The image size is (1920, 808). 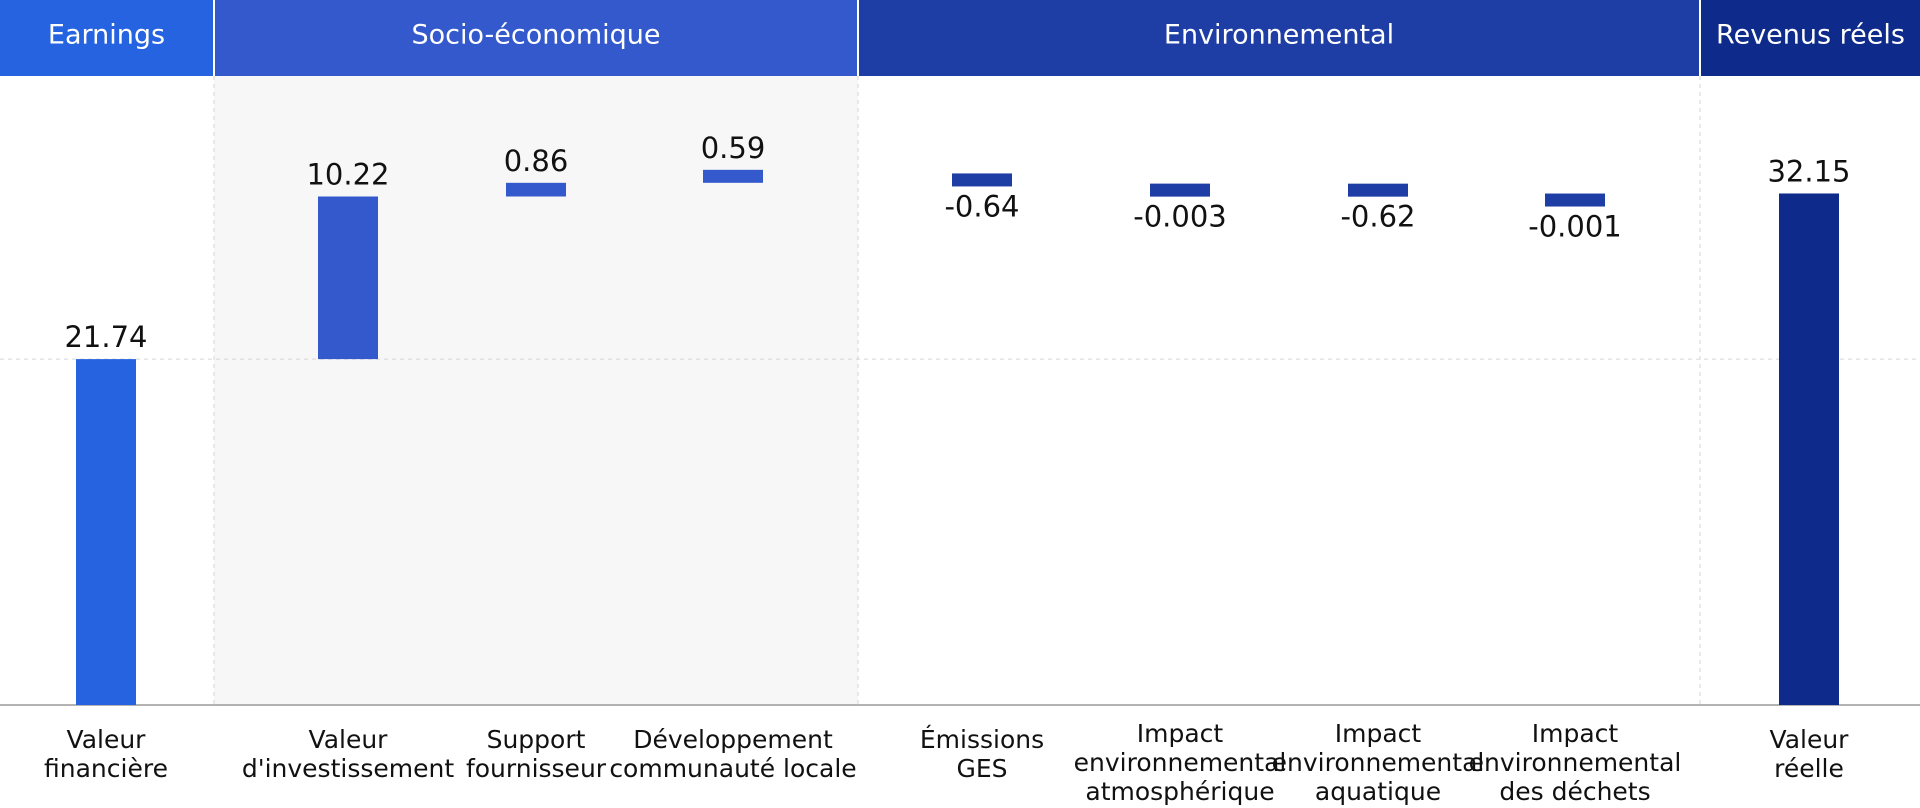 I want to click on bar-value-label: 0.86, so click(x=536, y=161).